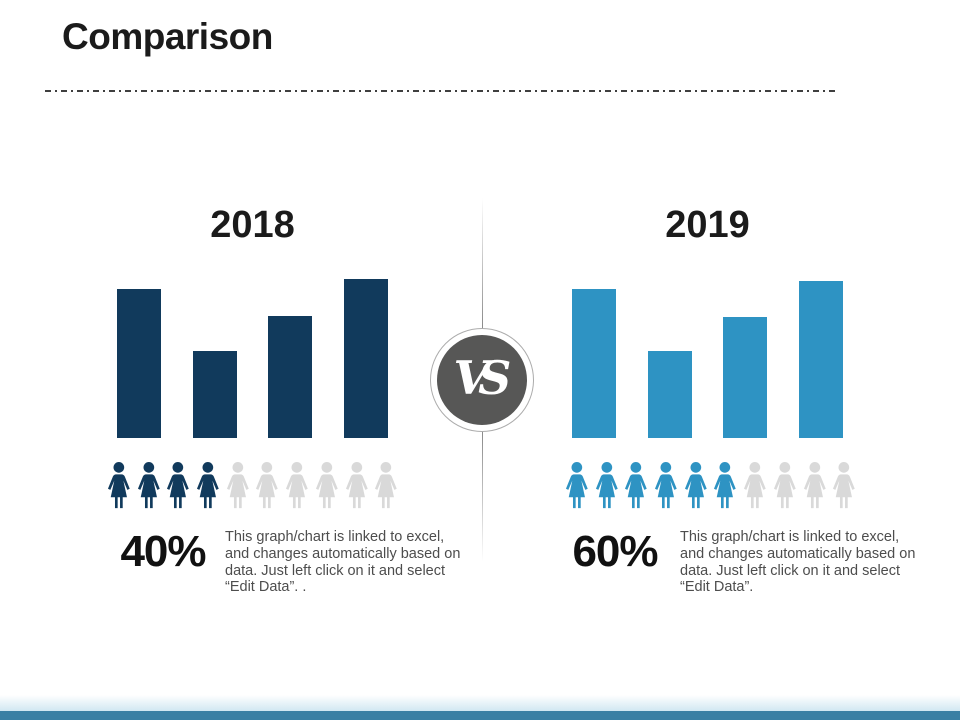  I want to click on title-divider-dashed-line, so click(441, 91).